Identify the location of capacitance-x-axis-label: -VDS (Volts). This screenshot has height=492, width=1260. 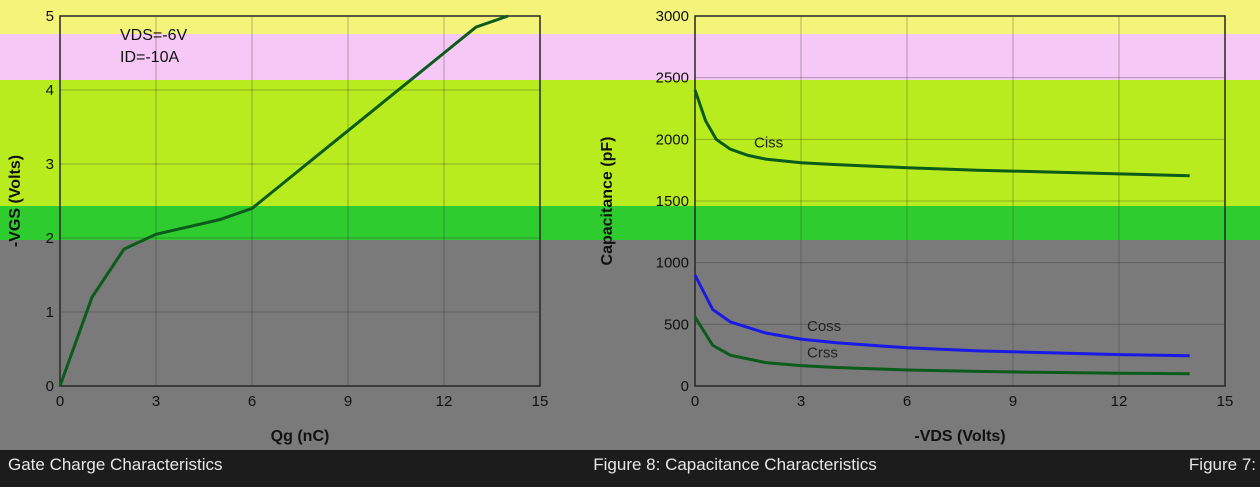
(959, 436).